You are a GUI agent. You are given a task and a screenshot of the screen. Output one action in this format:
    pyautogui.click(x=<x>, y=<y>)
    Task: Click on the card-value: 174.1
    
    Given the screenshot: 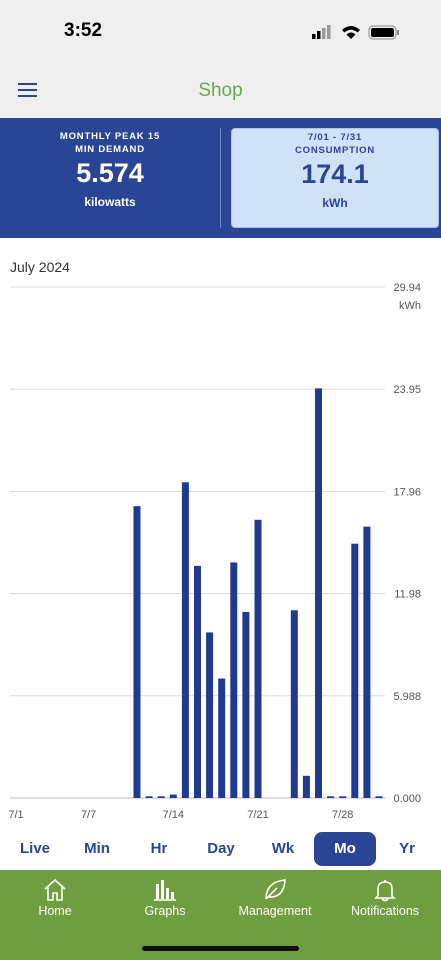 What is the action you would take?
    pyautogui.click(x=335, y=174)
    